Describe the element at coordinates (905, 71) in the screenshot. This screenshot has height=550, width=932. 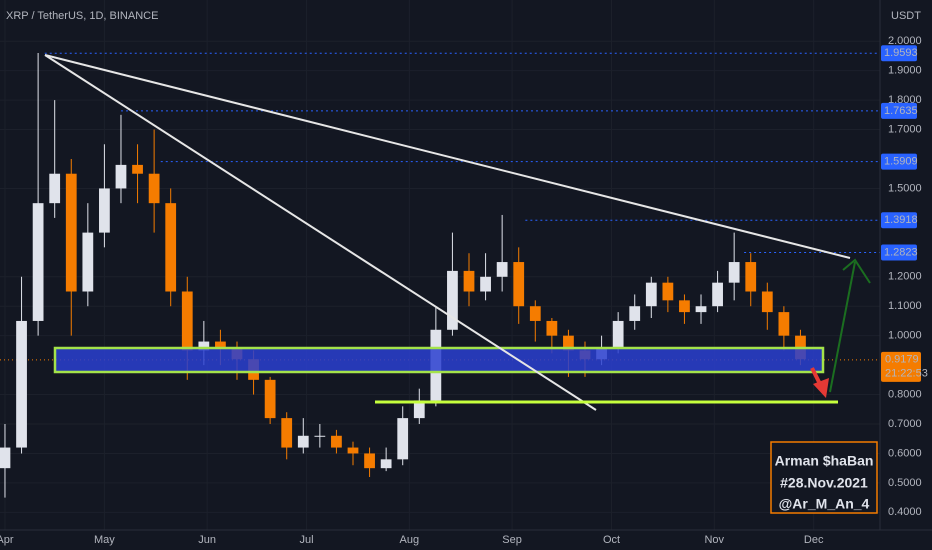
I see `y-tick-label: 1.9000` at that location.